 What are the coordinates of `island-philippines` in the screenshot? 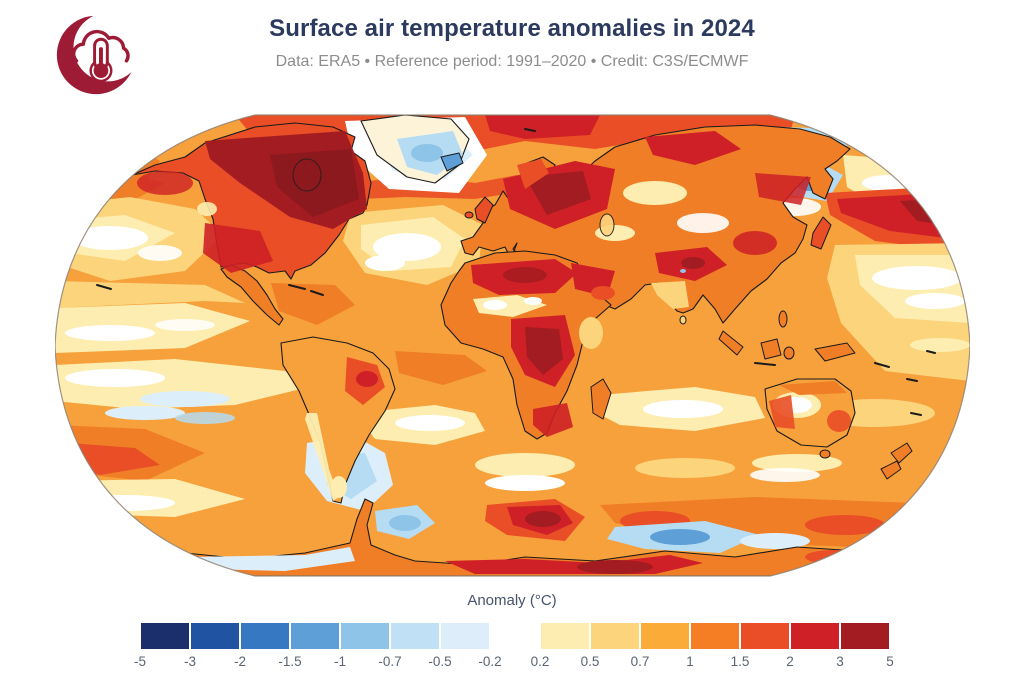 It's located at (783, 319).